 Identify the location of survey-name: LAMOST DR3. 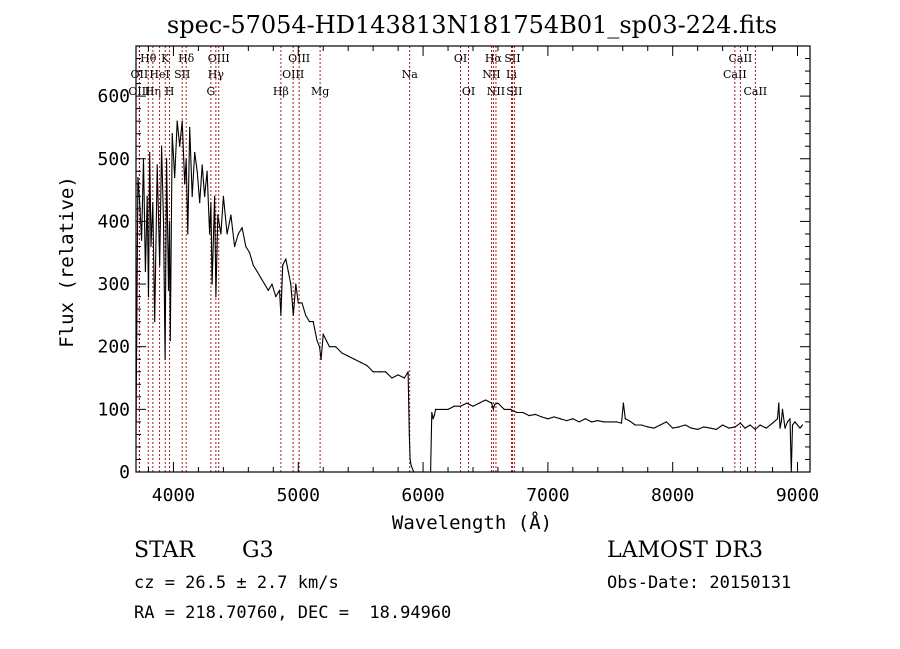
(685, 550).